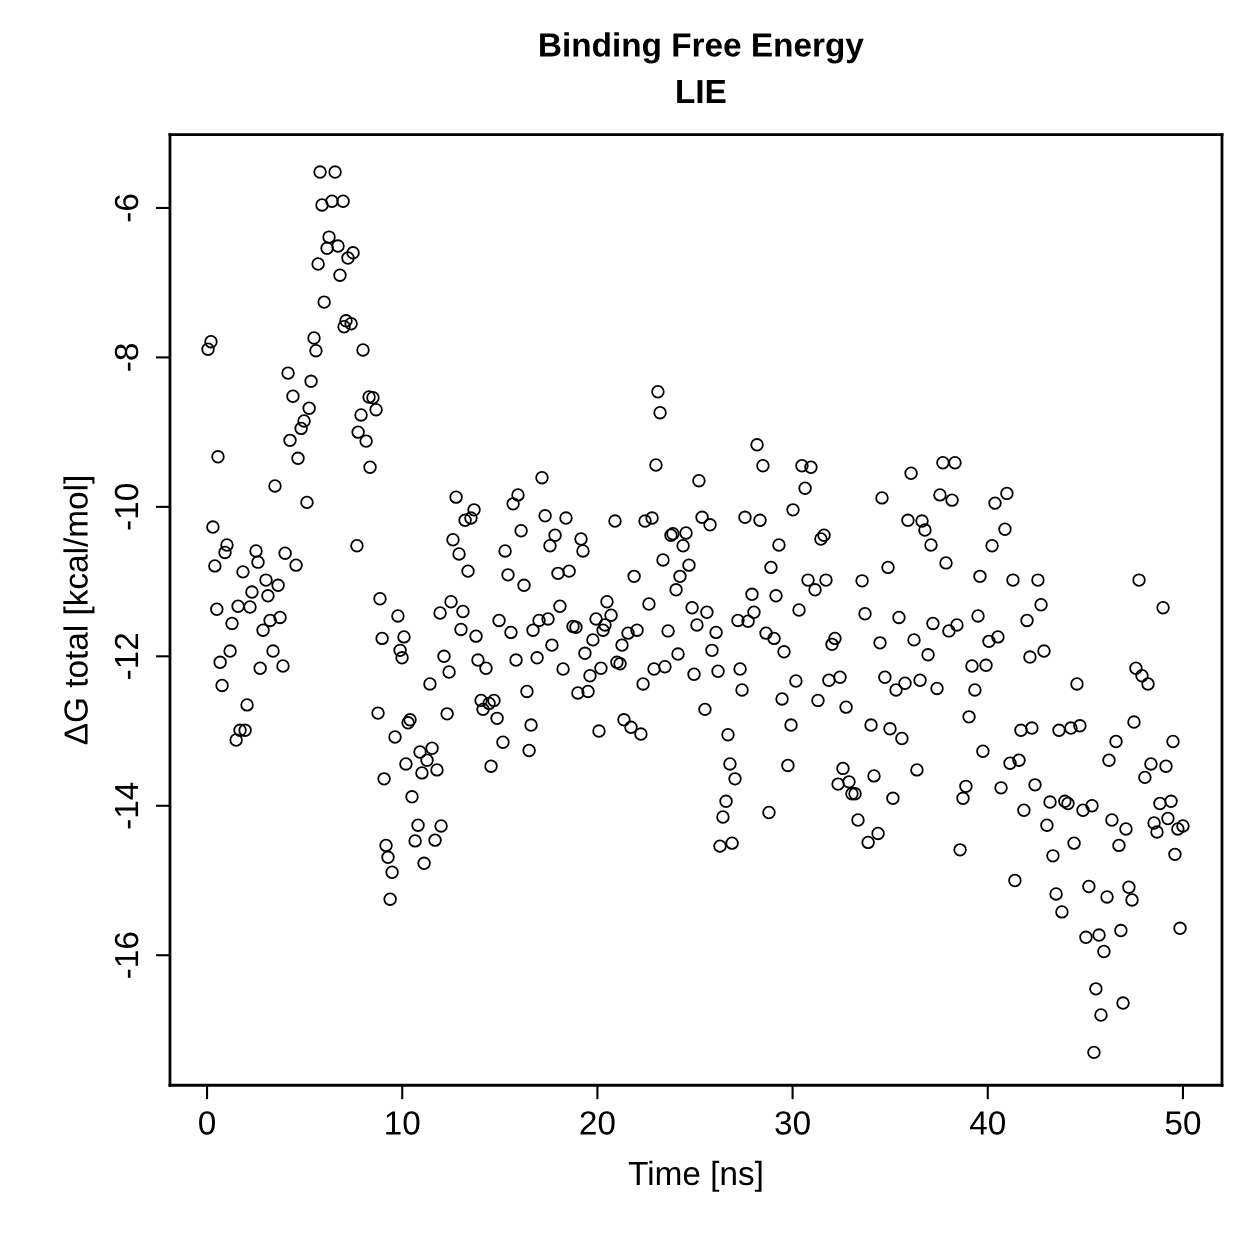 The height and width of the screenshot is (1259, 1259). What do you see at coordinates (1183, 1123) in the screenshot?
I see `x-tick-label: 50` at bounding box center [1183, 1123].